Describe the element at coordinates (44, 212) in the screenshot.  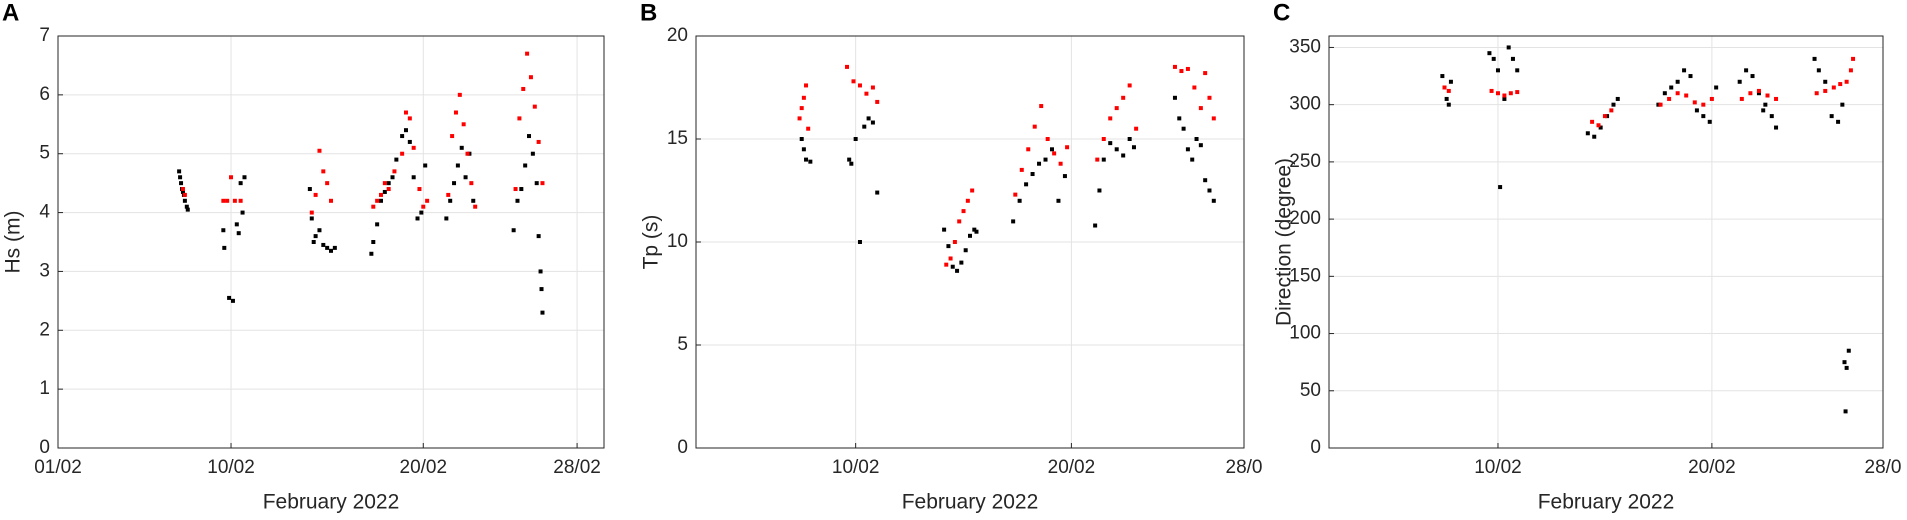
I see `y-tick-label: 4` at that location.